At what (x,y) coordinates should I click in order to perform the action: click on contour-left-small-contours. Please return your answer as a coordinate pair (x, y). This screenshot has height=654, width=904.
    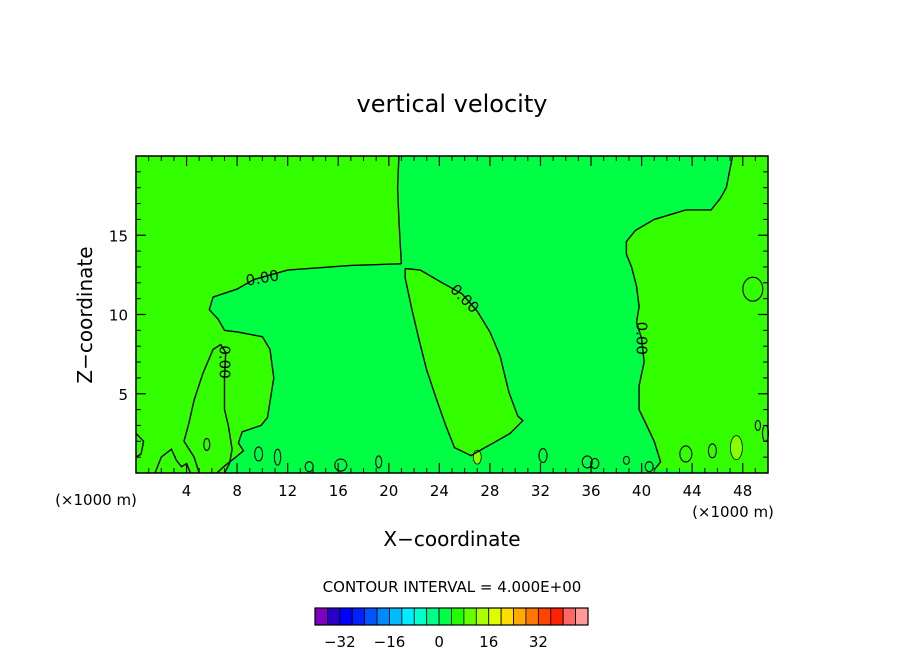
    Looking at the image, I should click on (140, 445).